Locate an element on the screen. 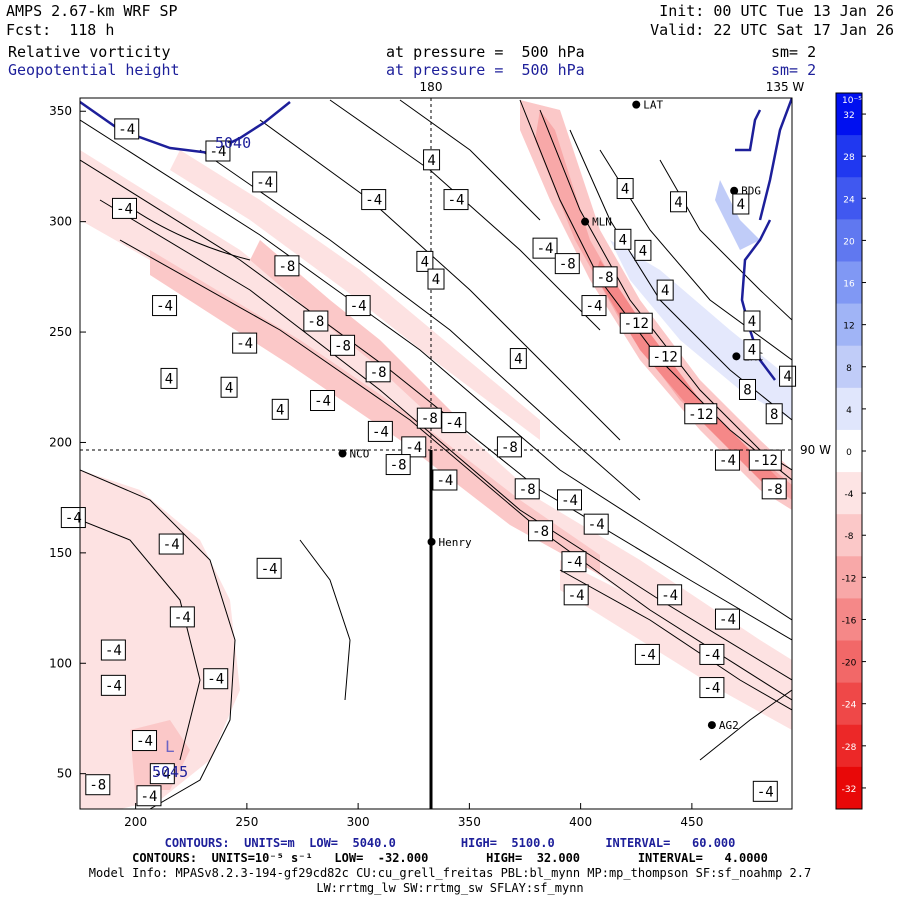 The height and width of the screenshot is (900, 900). colorbar-label: 0 is located at coordinates (849, 453).